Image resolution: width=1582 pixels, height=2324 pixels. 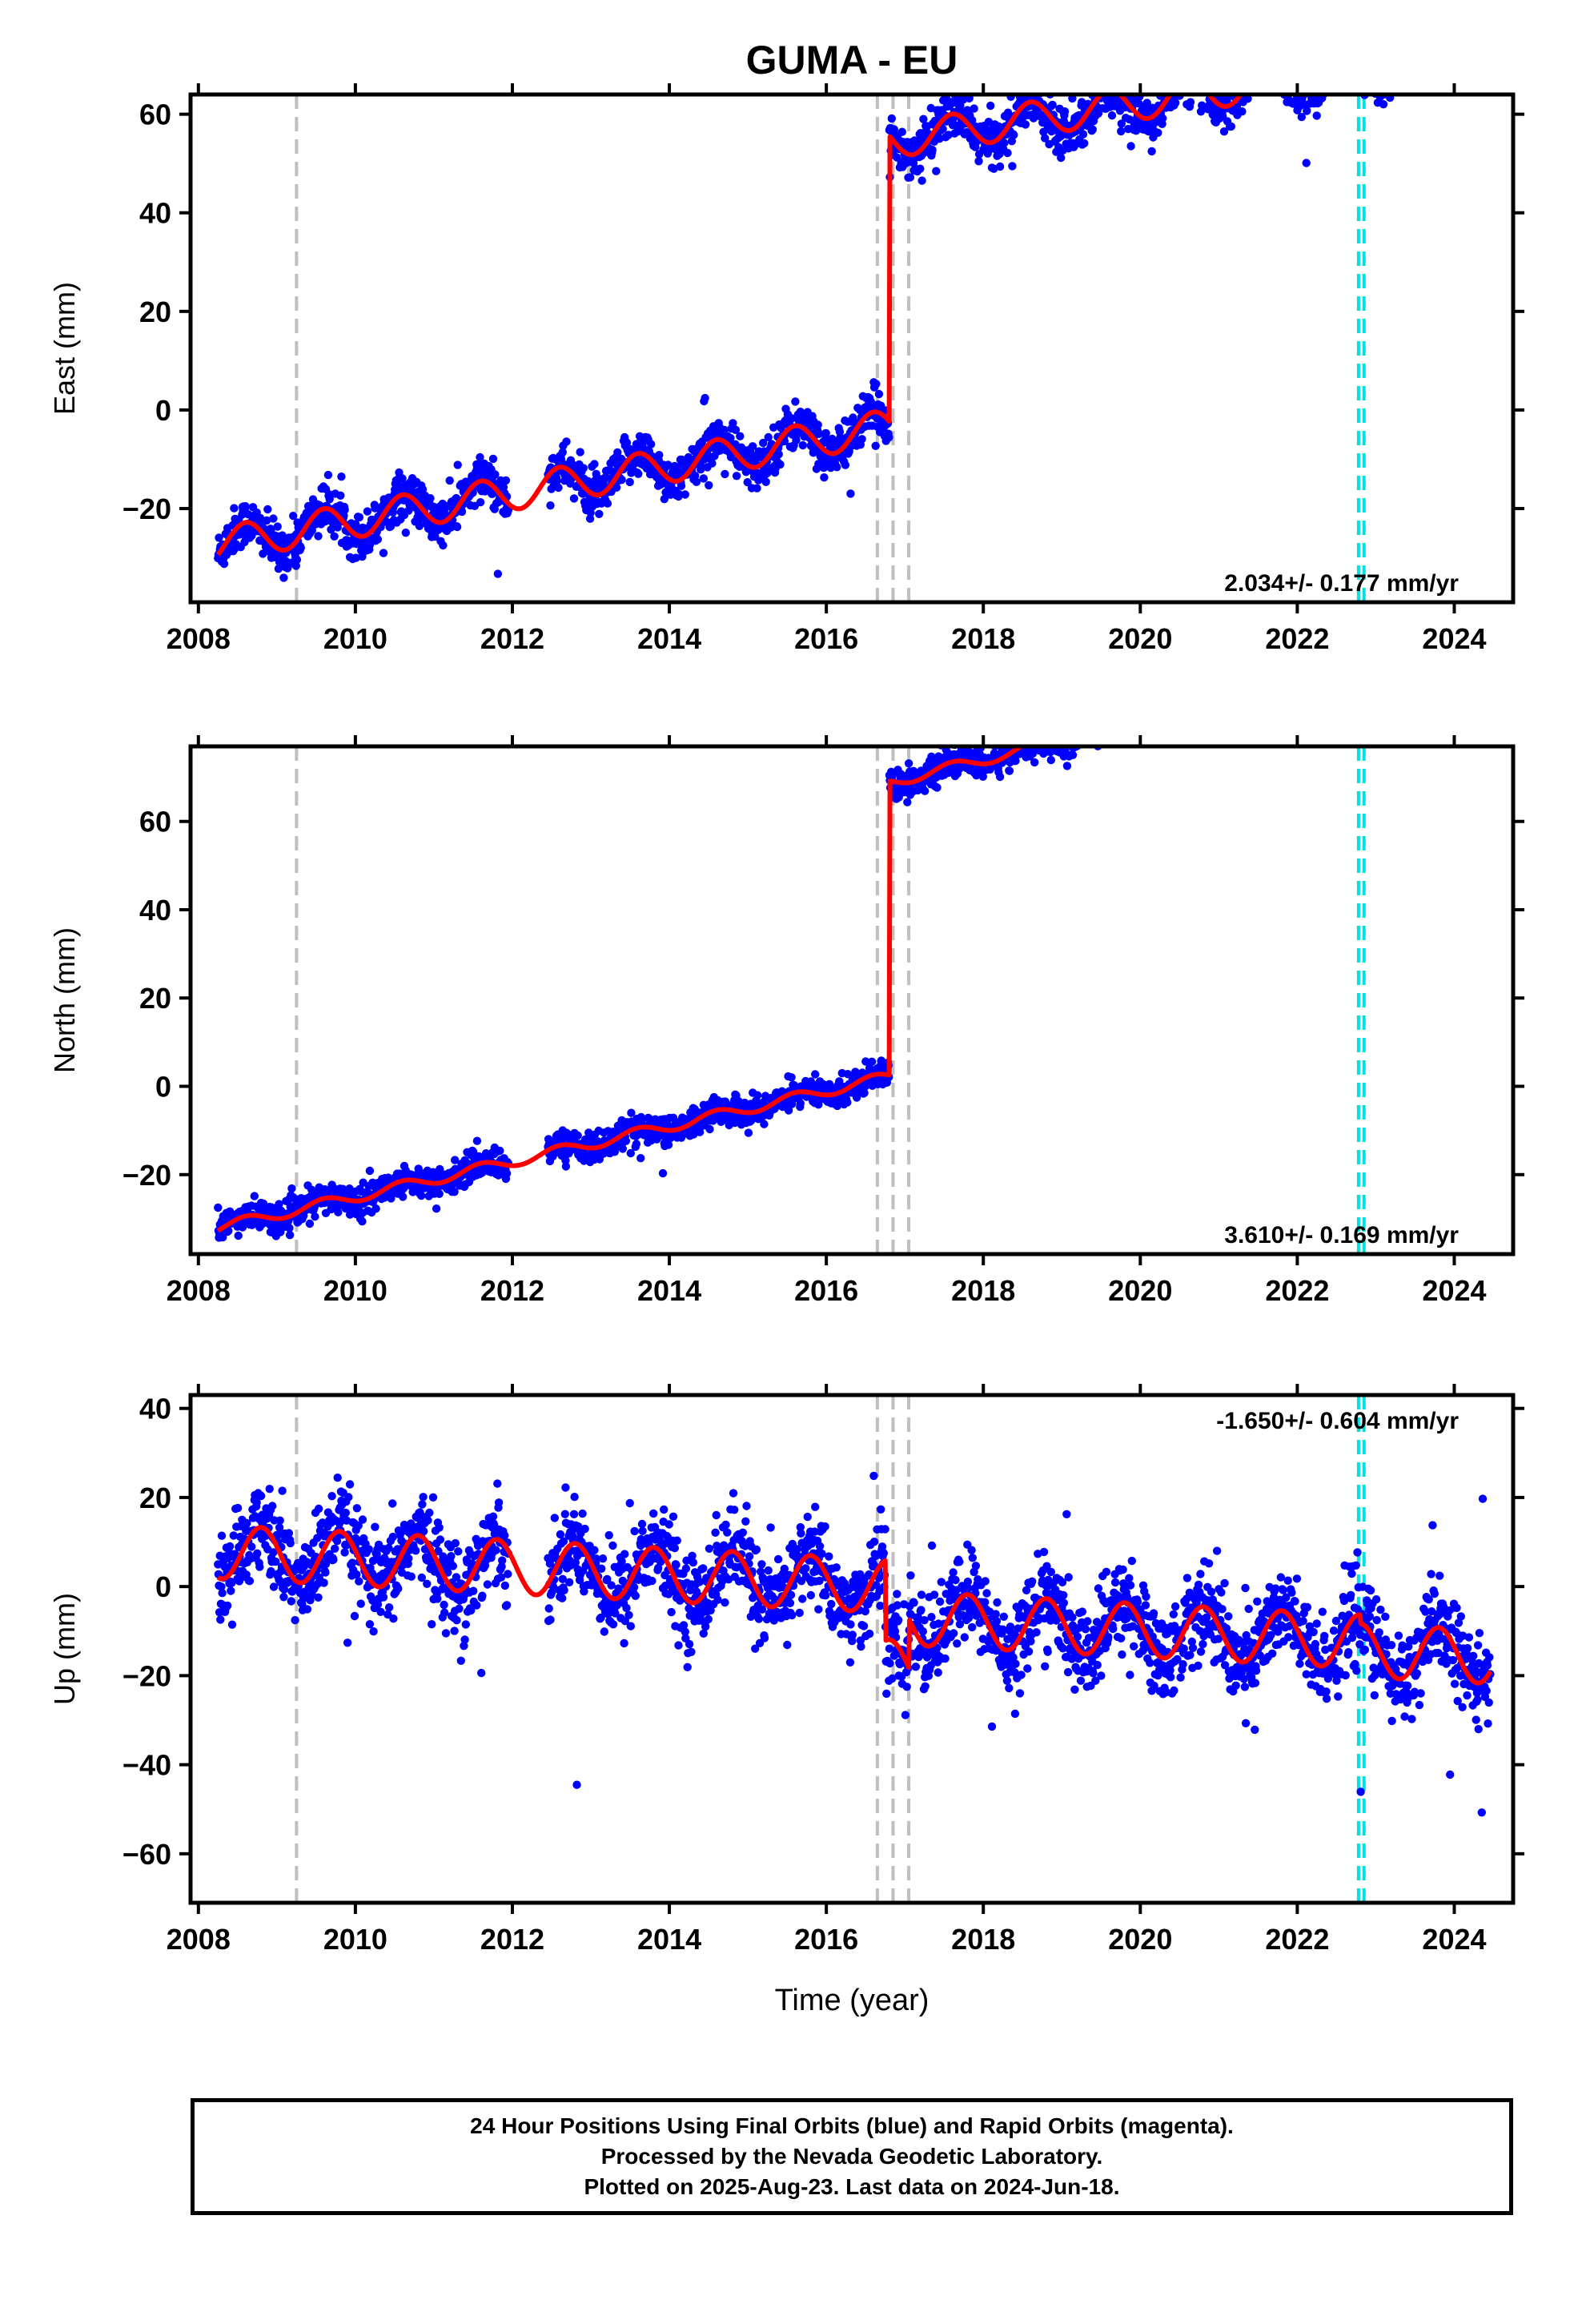 I want to click on rate-label-east: 2.034+/- 0.177 mm/yr, so click(x=1341, y=583).